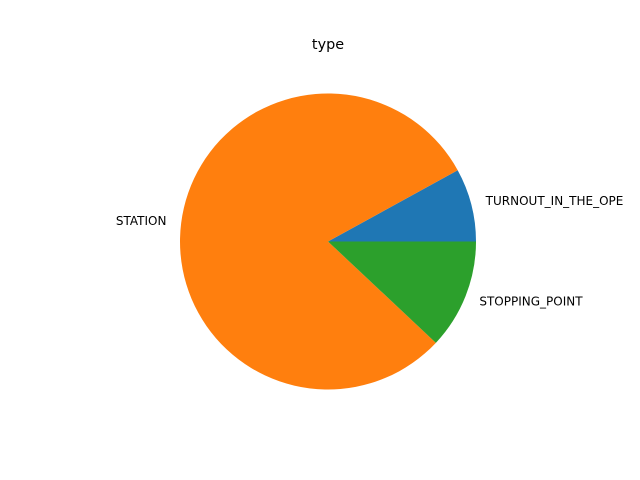 The image size is (640, 480). Describe the element at coordinates (402, 292) in the screenshot. I see `pie-slice-stopping-point` at that location.